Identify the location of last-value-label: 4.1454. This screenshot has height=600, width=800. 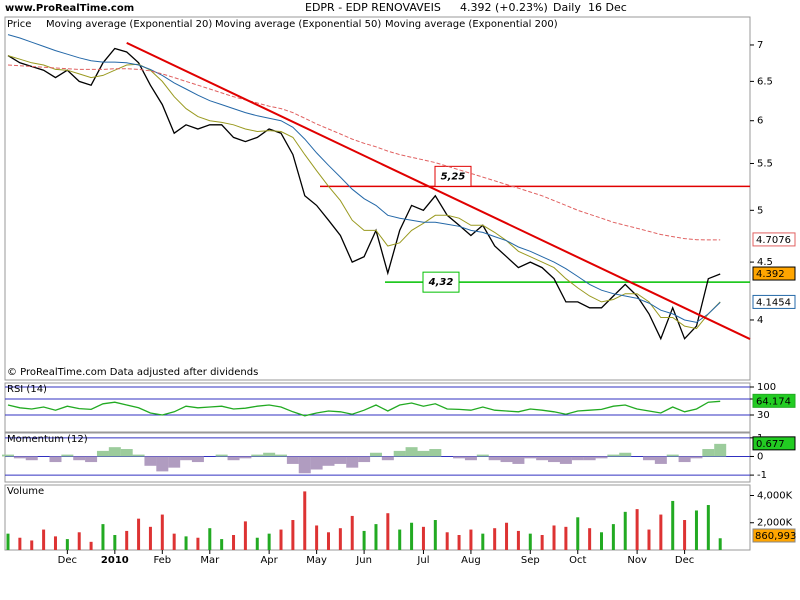
(773, 302).